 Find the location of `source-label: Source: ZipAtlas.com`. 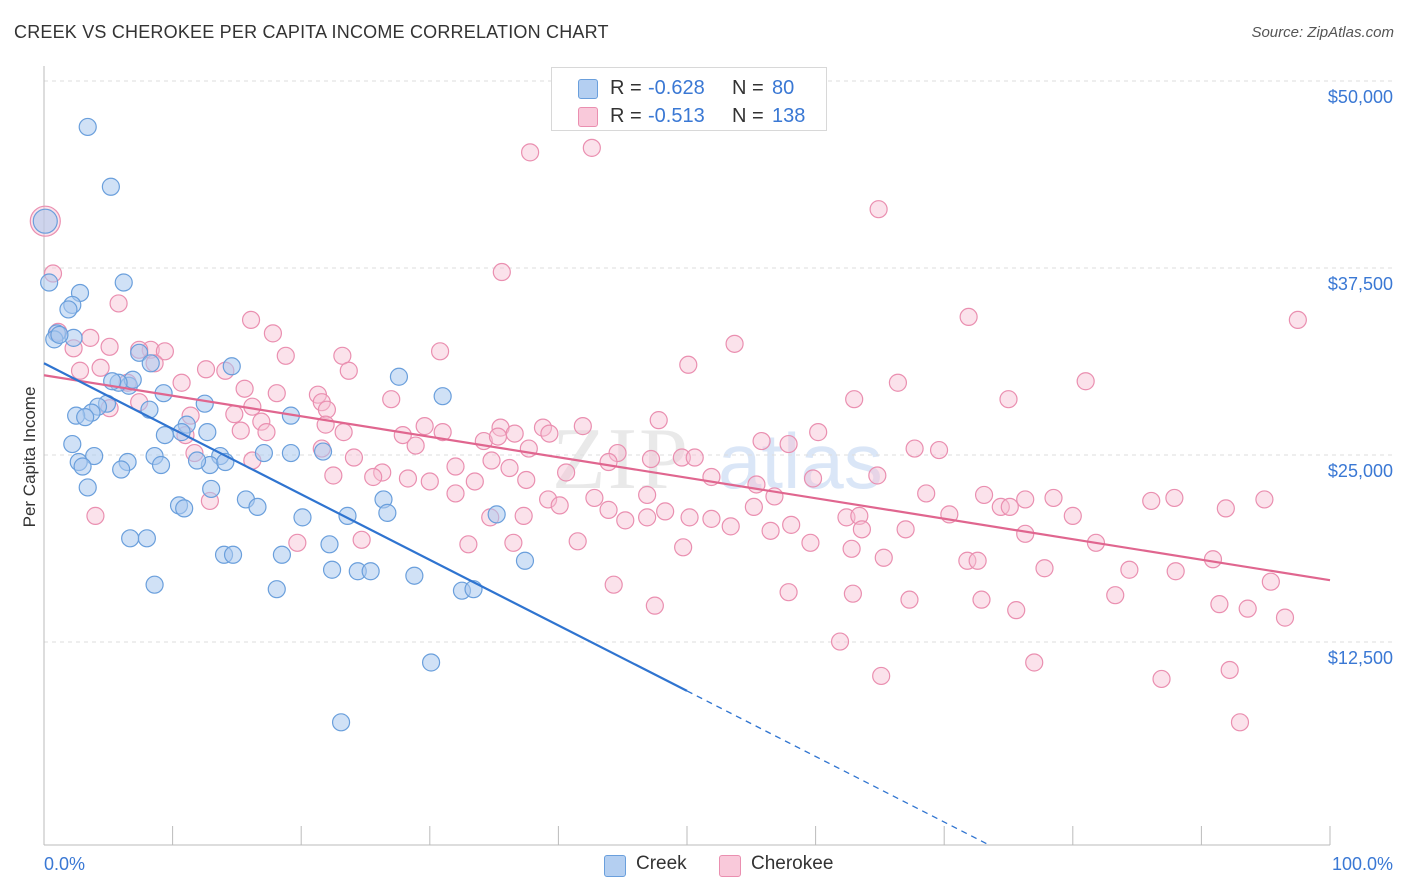

source-label: Source: ZipAtlas.com is located at coordinates (1322, 32).